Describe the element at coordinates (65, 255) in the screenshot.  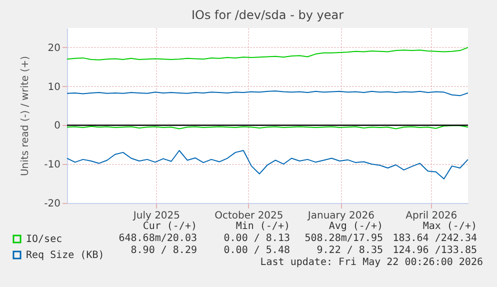
I see `legend-label: Req Size (KB)` at that location.